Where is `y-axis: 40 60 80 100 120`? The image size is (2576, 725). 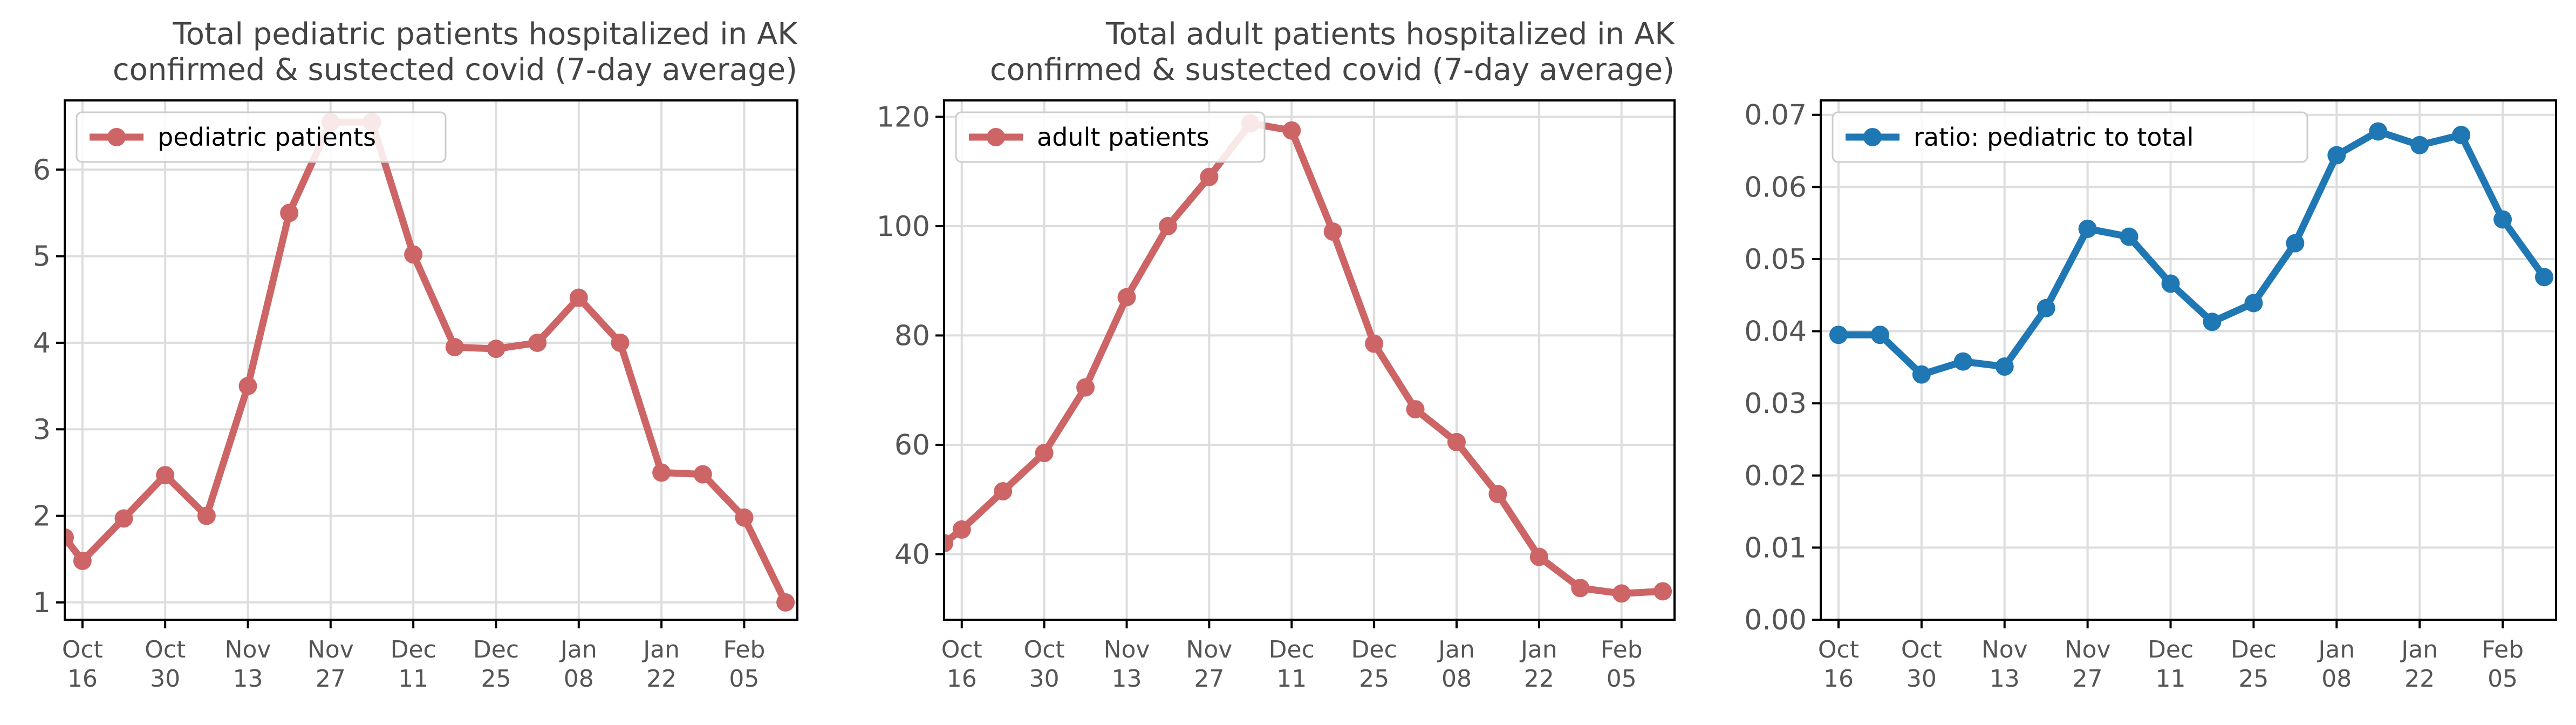 y-axis: 40 60 80 100 120 is located at coordinates (910, 336).